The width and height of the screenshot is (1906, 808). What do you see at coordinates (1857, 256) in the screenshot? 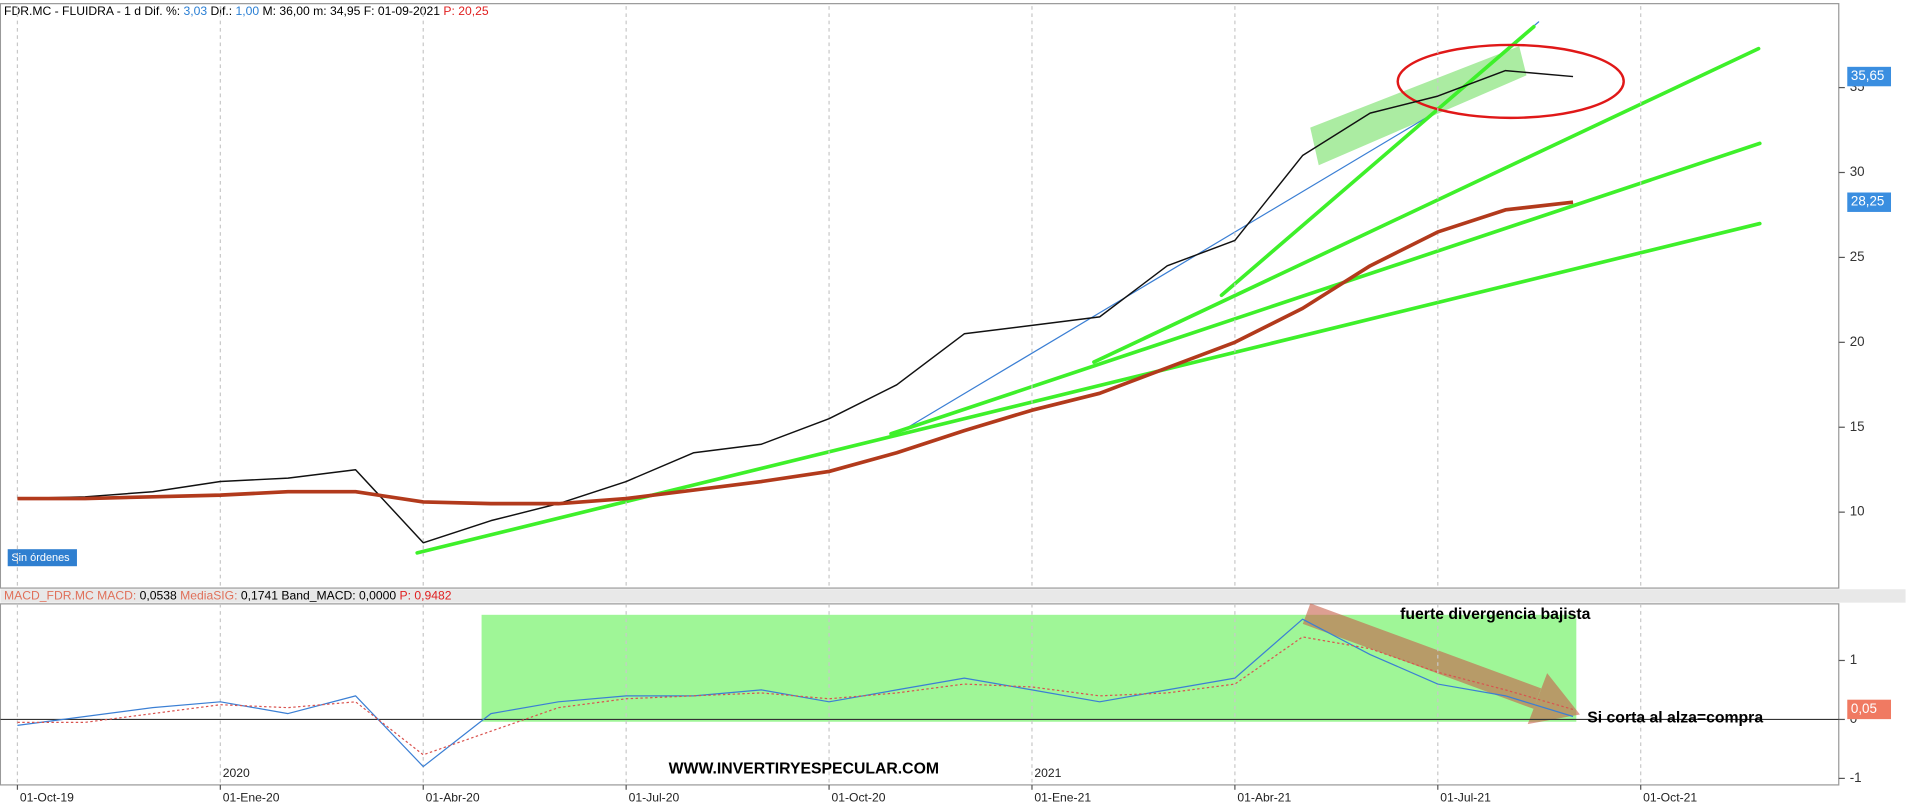
I see `y-tick-label: 25` at bounding box center [1857, 256].